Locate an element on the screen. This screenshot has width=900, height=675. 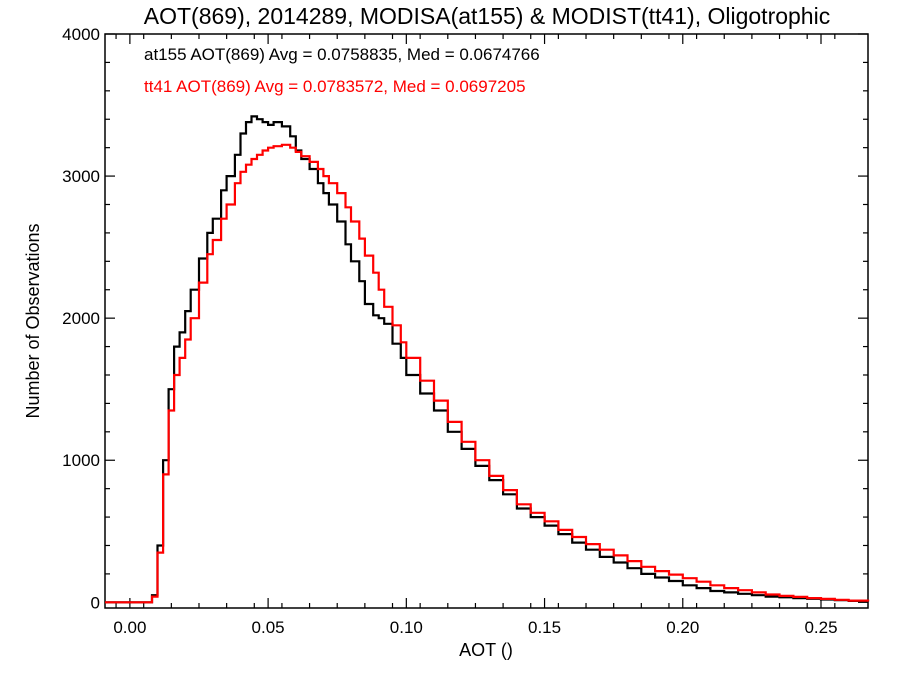
y-tick-label: 1000 is located at coordinates (81, 460).